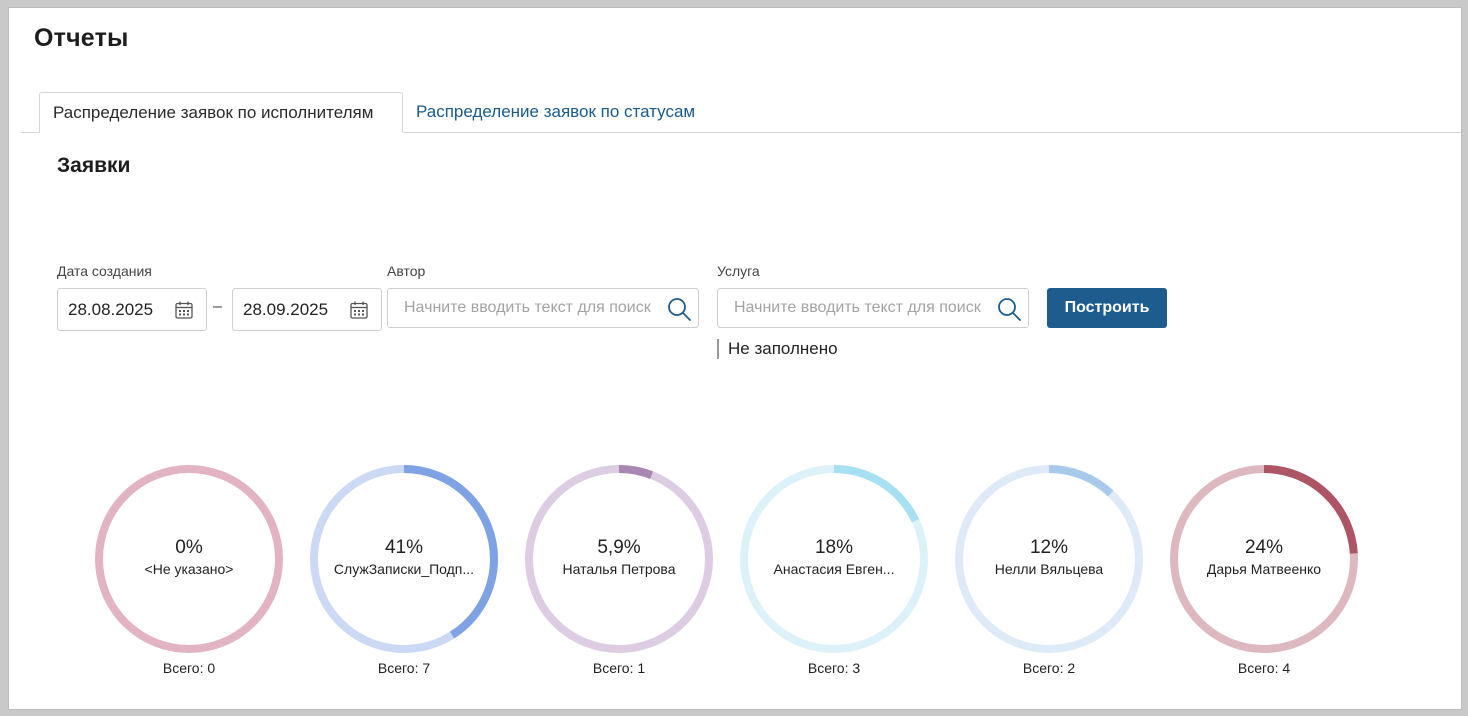  I want to click on author-label: Автор, so click(406, 271).